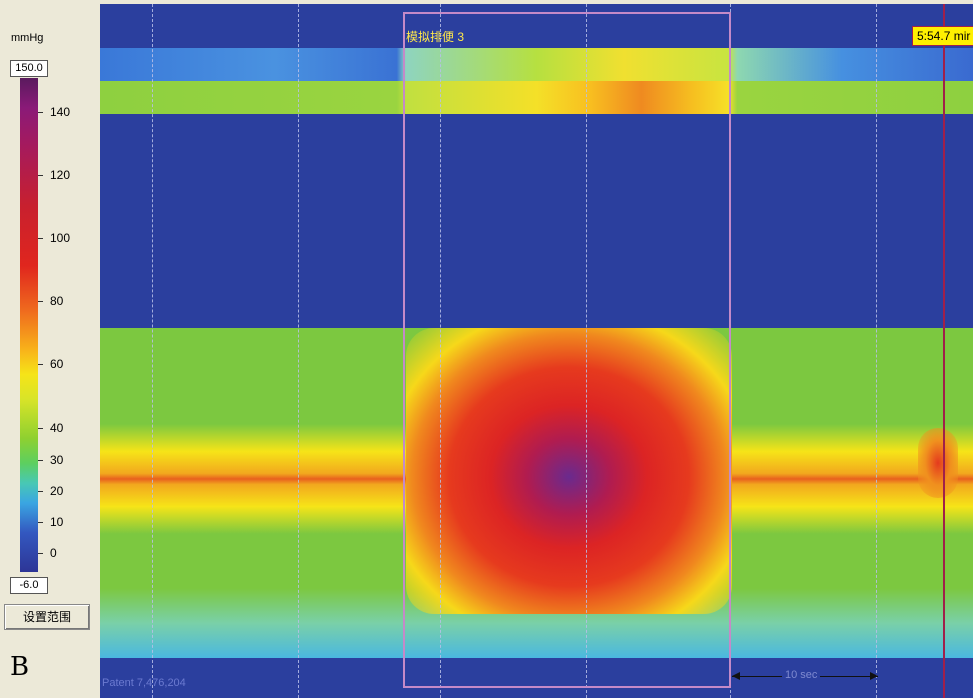  What do you see at coordinates (29, 325) in the screenshot?
I see `color-scale-bar` at bounding box center [29, 325].